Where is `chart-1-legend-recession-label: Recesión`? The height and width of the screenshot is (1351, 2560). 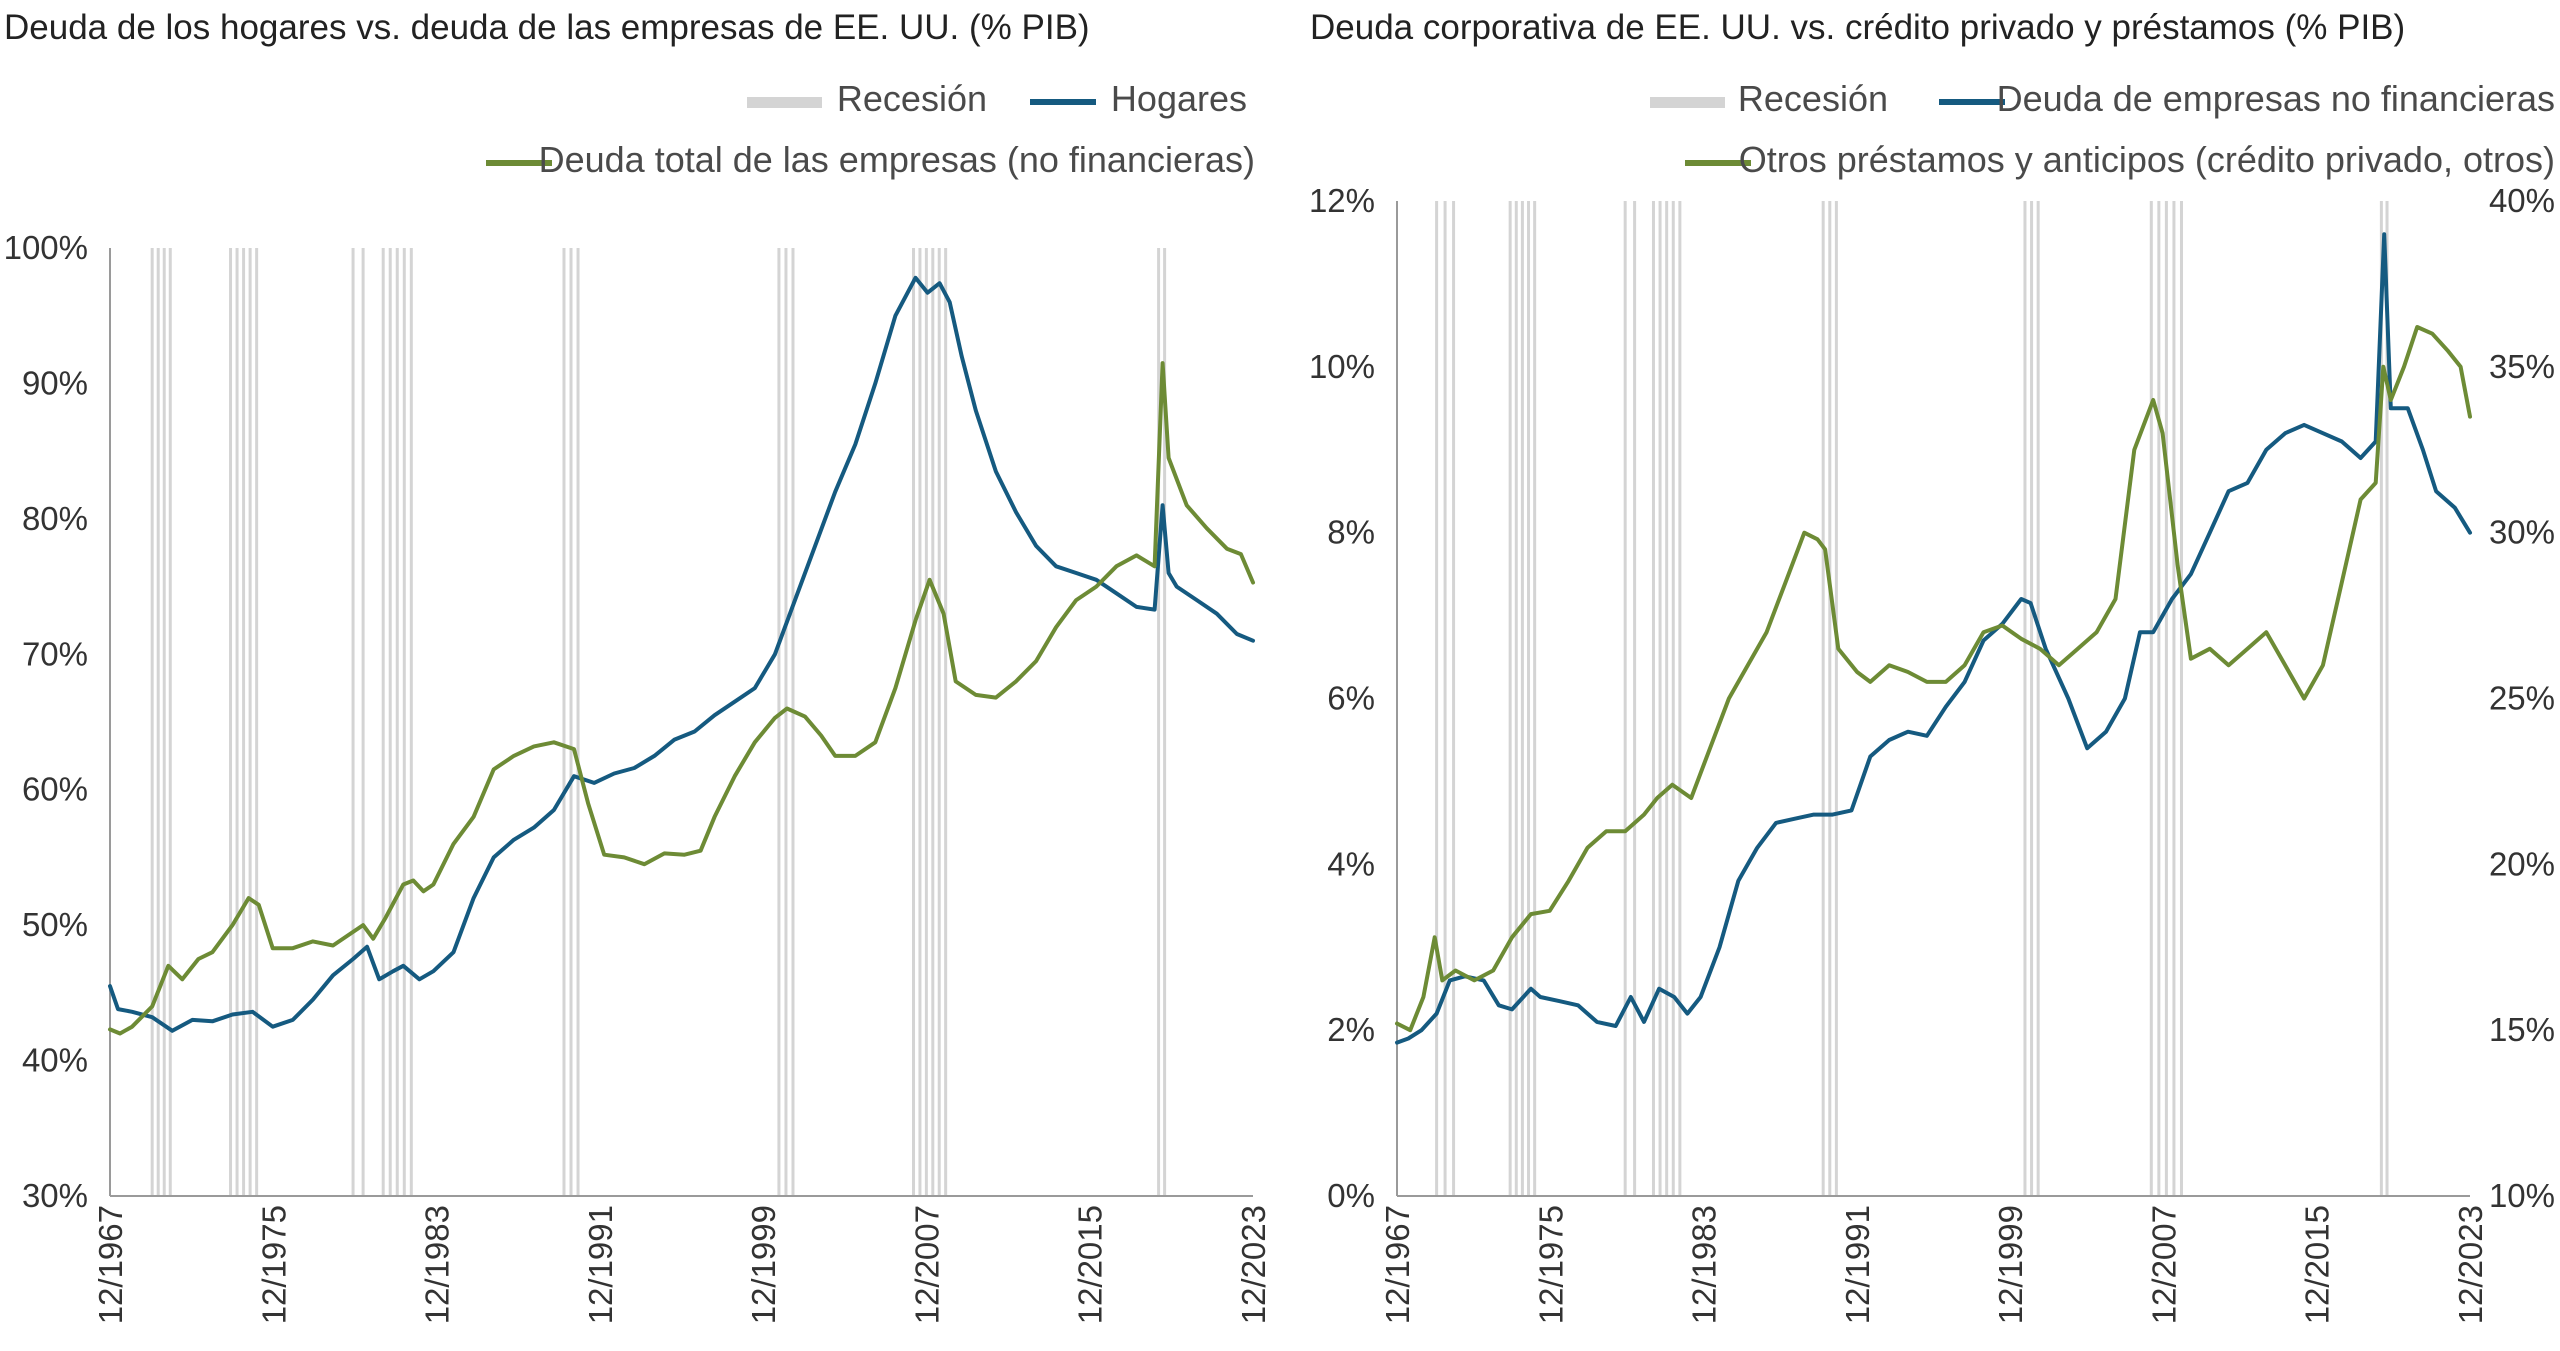 chart-1-legend-recession-label: Recesión is located at coordinates (911, 98).